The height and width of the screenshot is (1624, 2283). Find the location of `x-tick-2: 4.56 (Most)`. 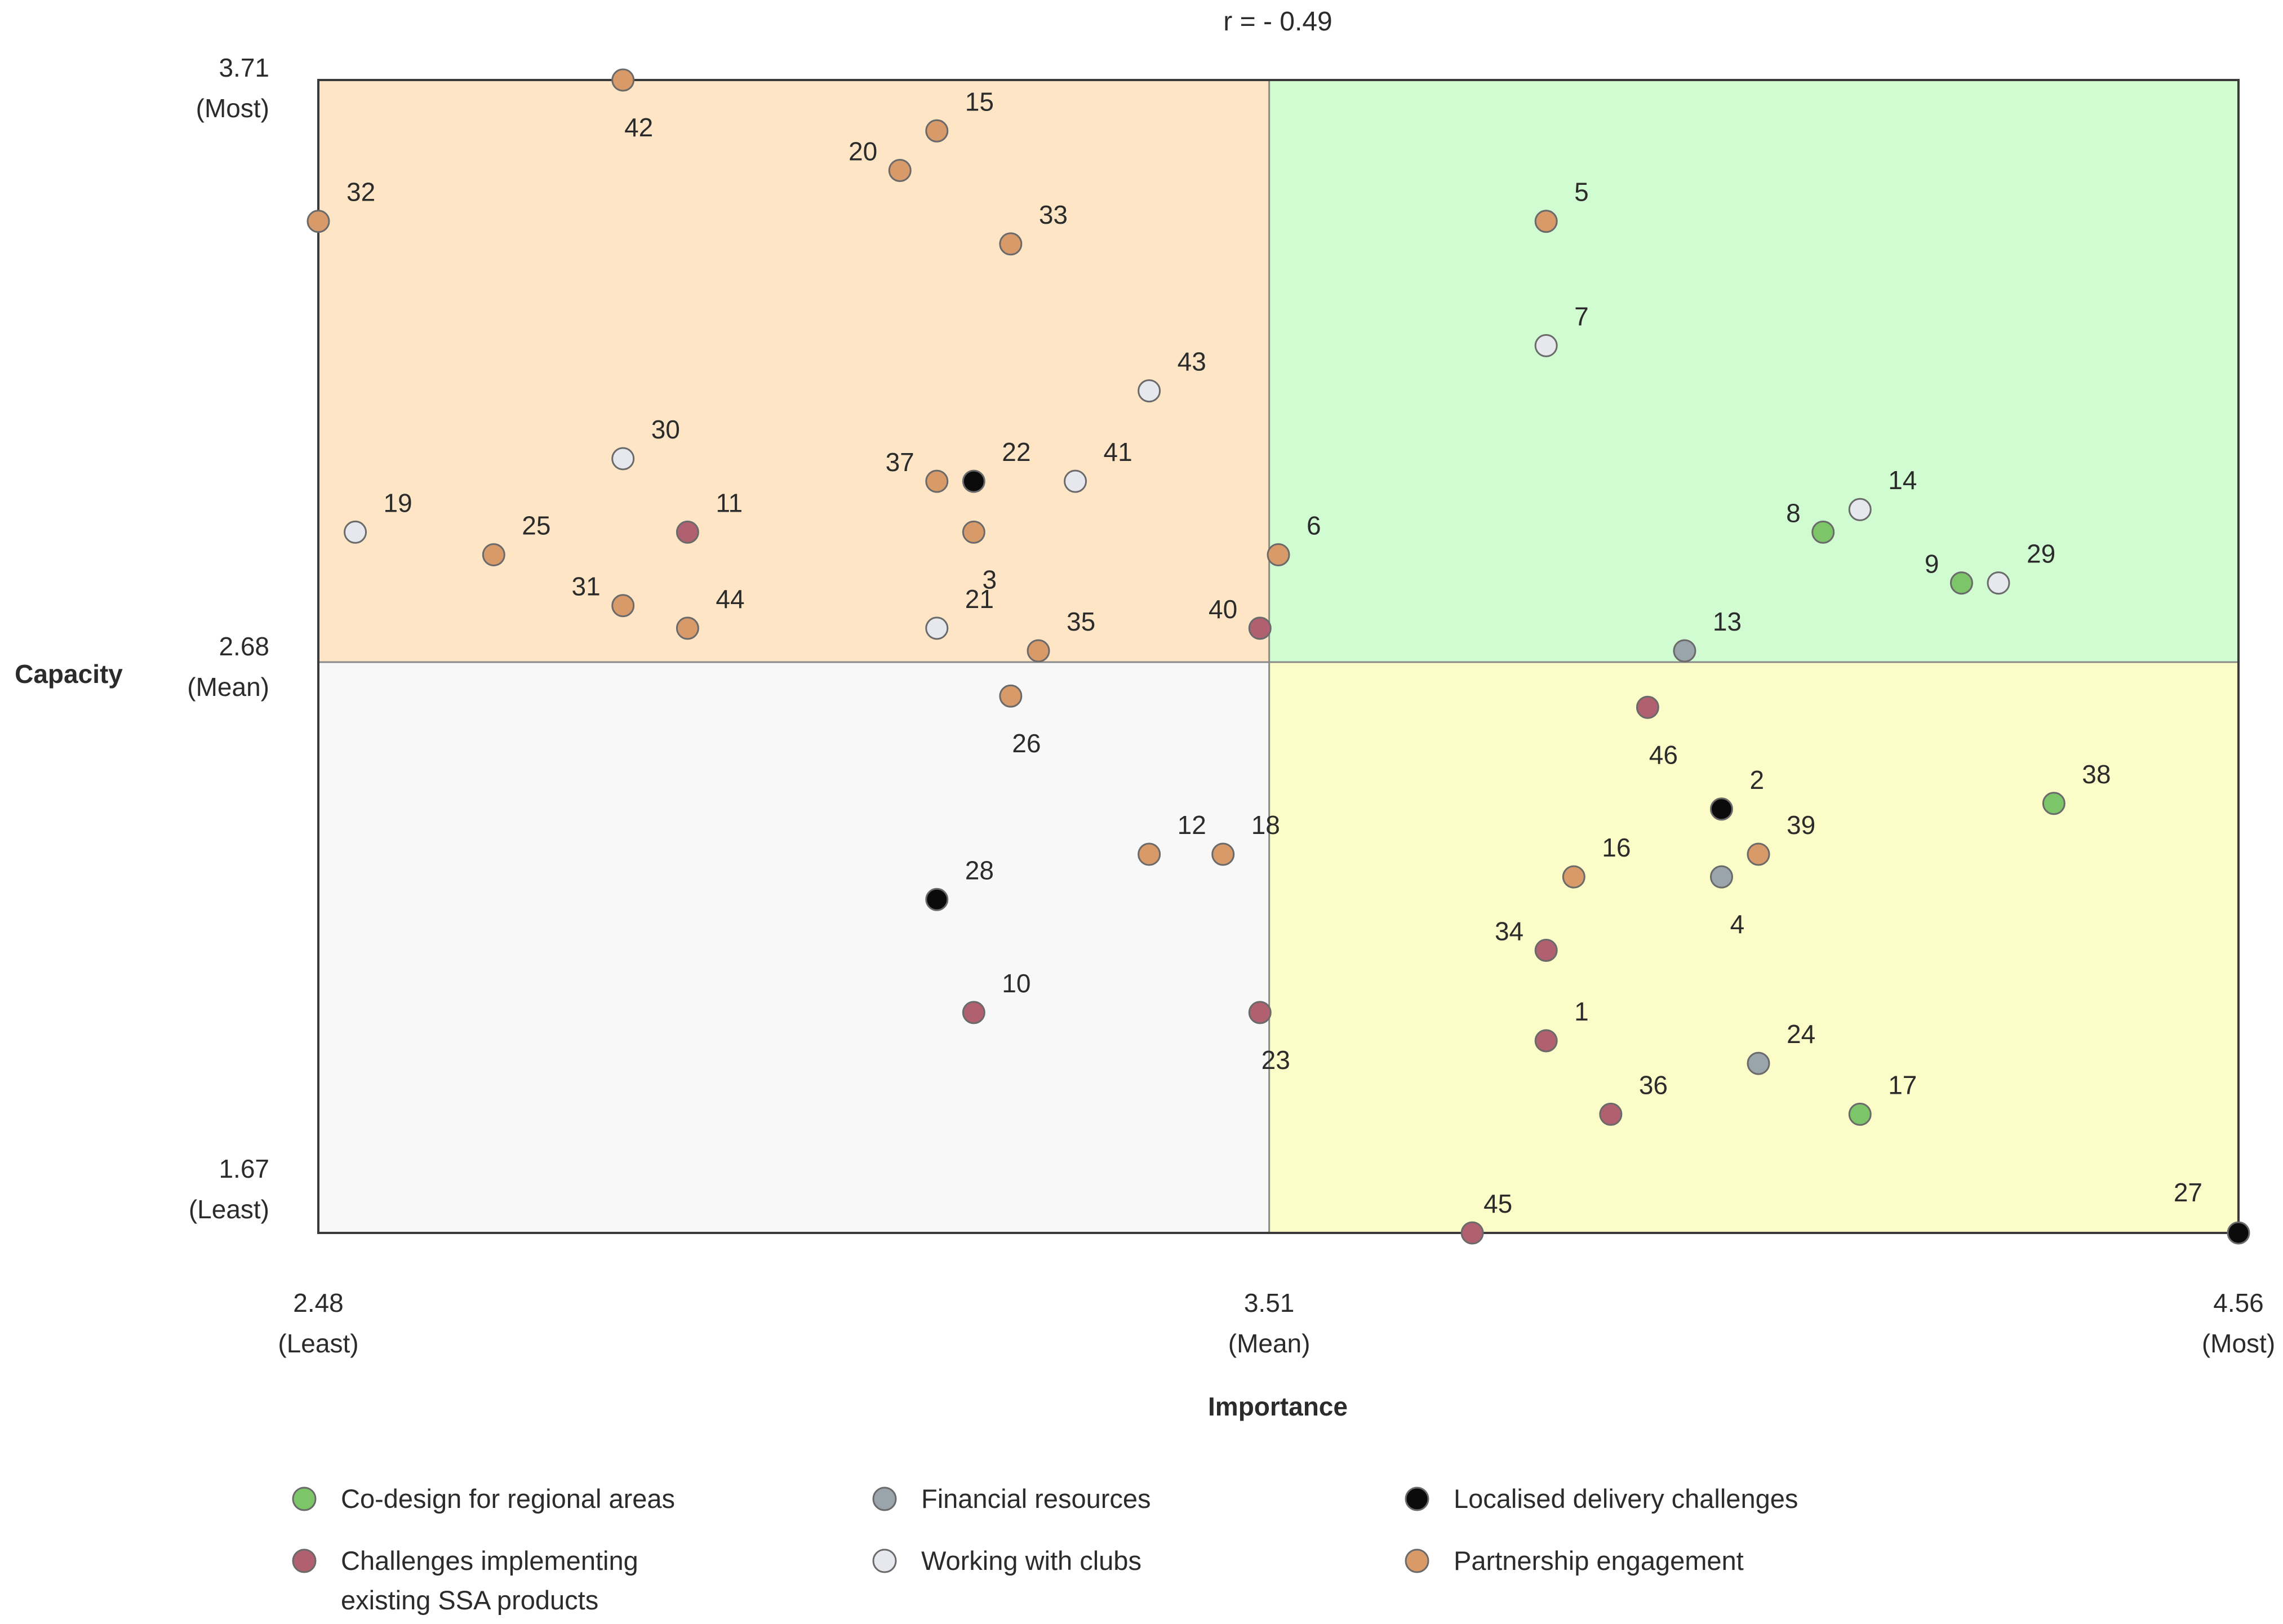

x-tick-2: 4.56 (Most) is located at coordinates (2238, 1323).